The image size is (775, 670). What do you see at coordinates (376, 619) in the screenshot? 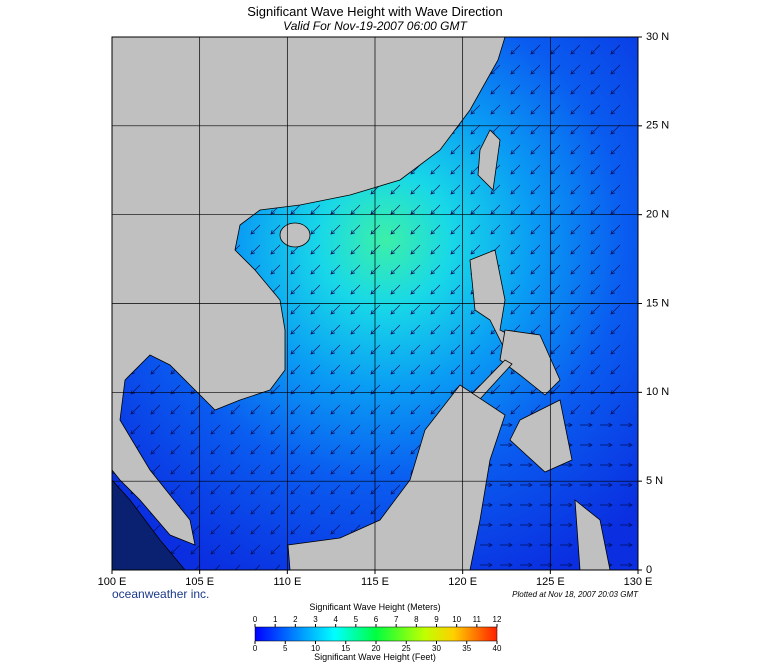
I see `meters-tick-label: 6` at bounding box center [376, 619].